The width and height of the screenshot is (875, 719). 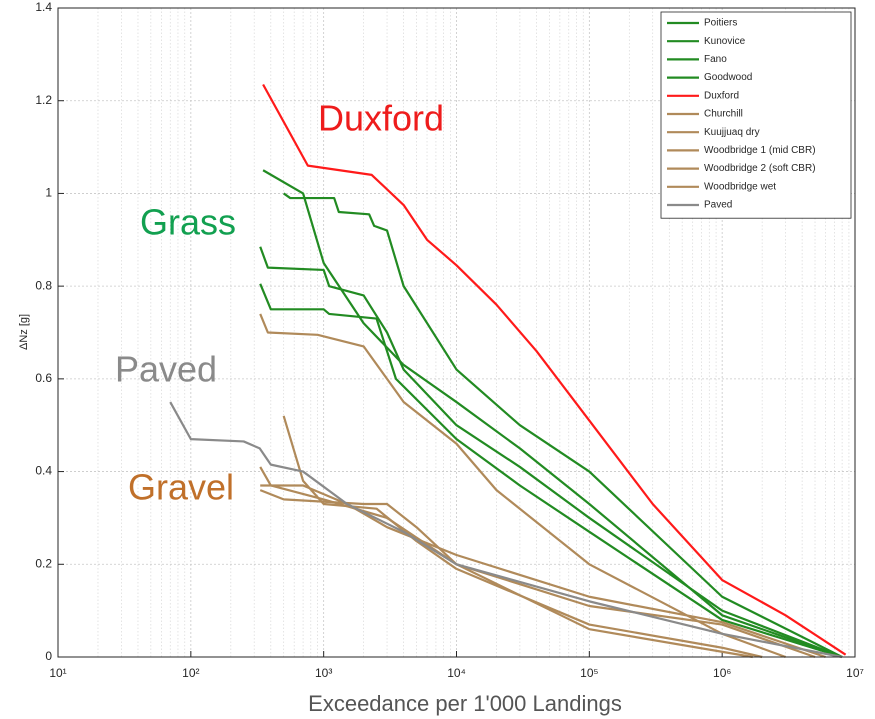 What do you see at coordinates (381, 118) in the screenshot?
I see `annotation: Duxford` at bounding box center [381, 118].